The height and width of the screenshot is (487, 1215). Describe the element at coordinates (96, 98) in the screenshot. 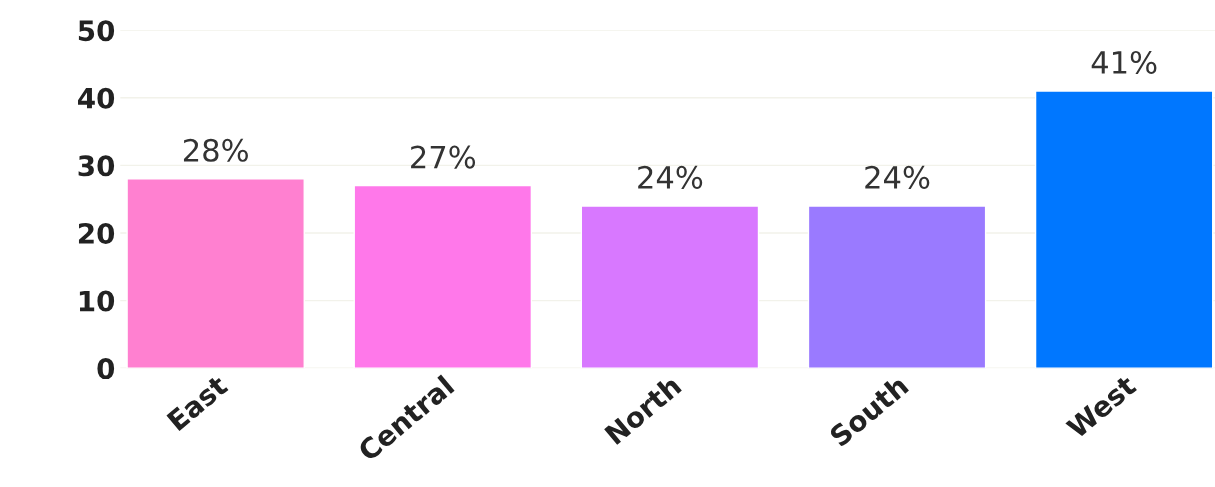

I see `y-tick-label: 40` at that location.